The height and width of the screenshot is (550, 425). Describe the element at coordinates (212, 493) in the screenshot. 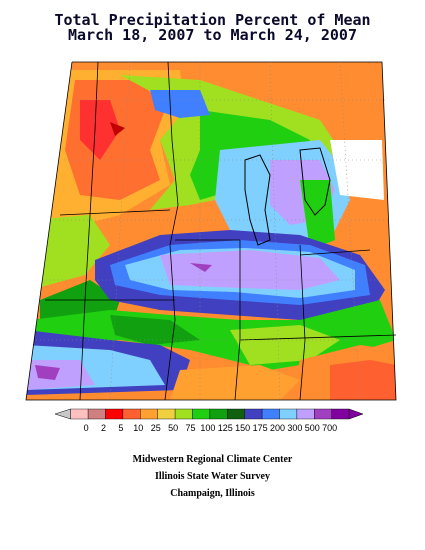

I see `credits-line3: Champaign, Illinois` at that location.